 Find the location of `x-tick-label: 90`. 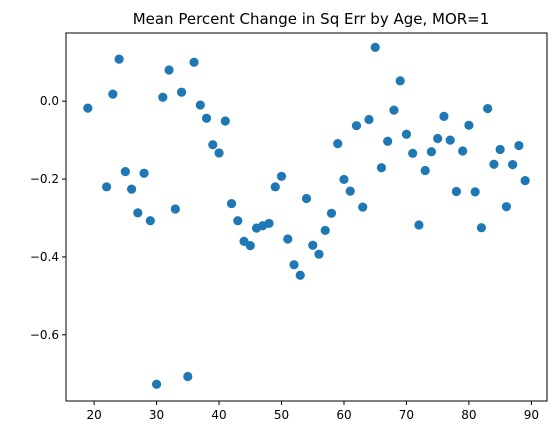

x-tick-label: 90 is located at coordinates (531, 415).